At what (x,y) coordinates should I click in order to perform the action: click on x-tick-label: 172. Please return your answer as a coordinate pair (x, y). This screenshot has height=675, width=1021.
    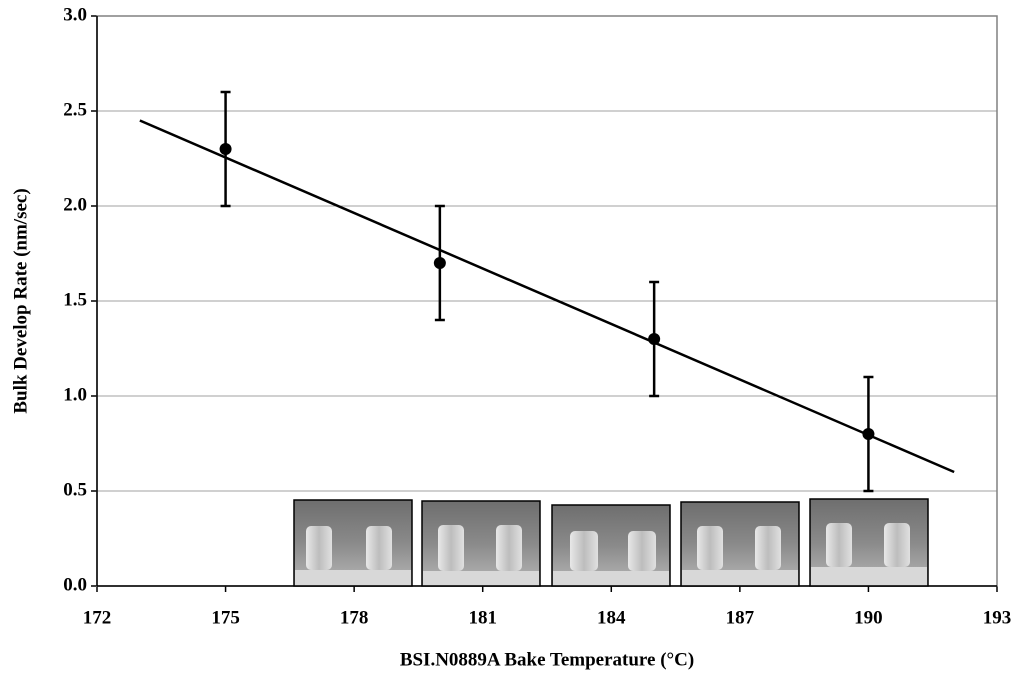
    Looking at the image, I should click on (97, 617).